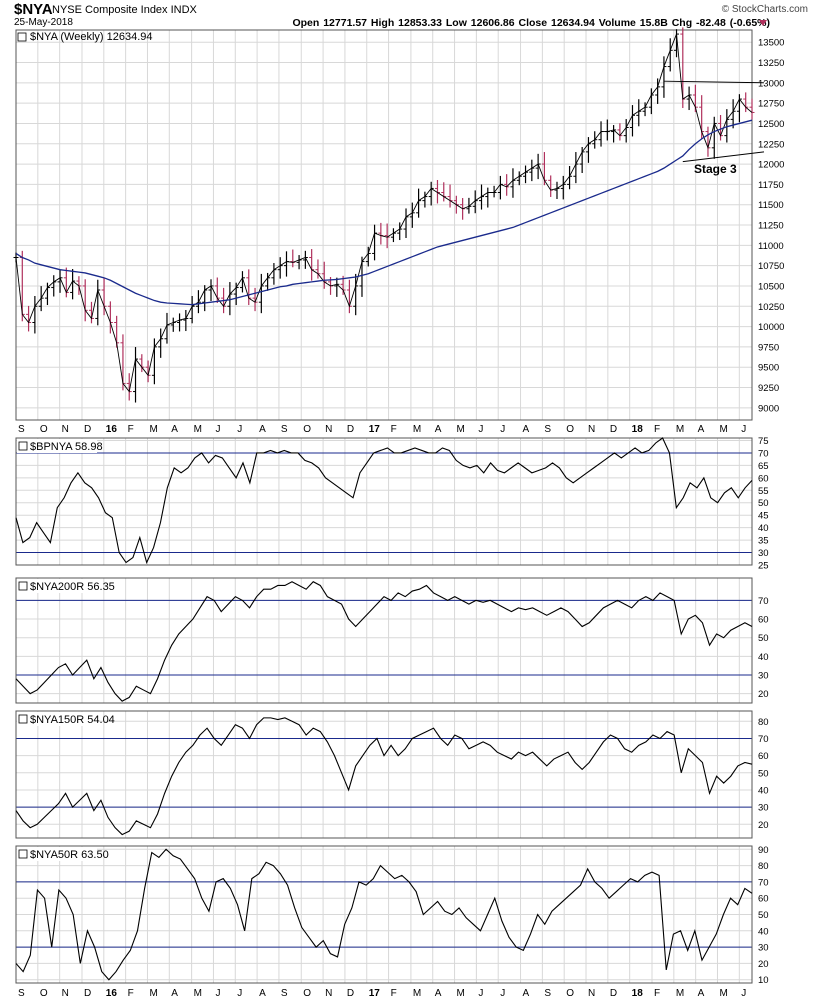 The image size is (820, 1000). I want to click on y-tick-label: 10000, so click(771, 327).